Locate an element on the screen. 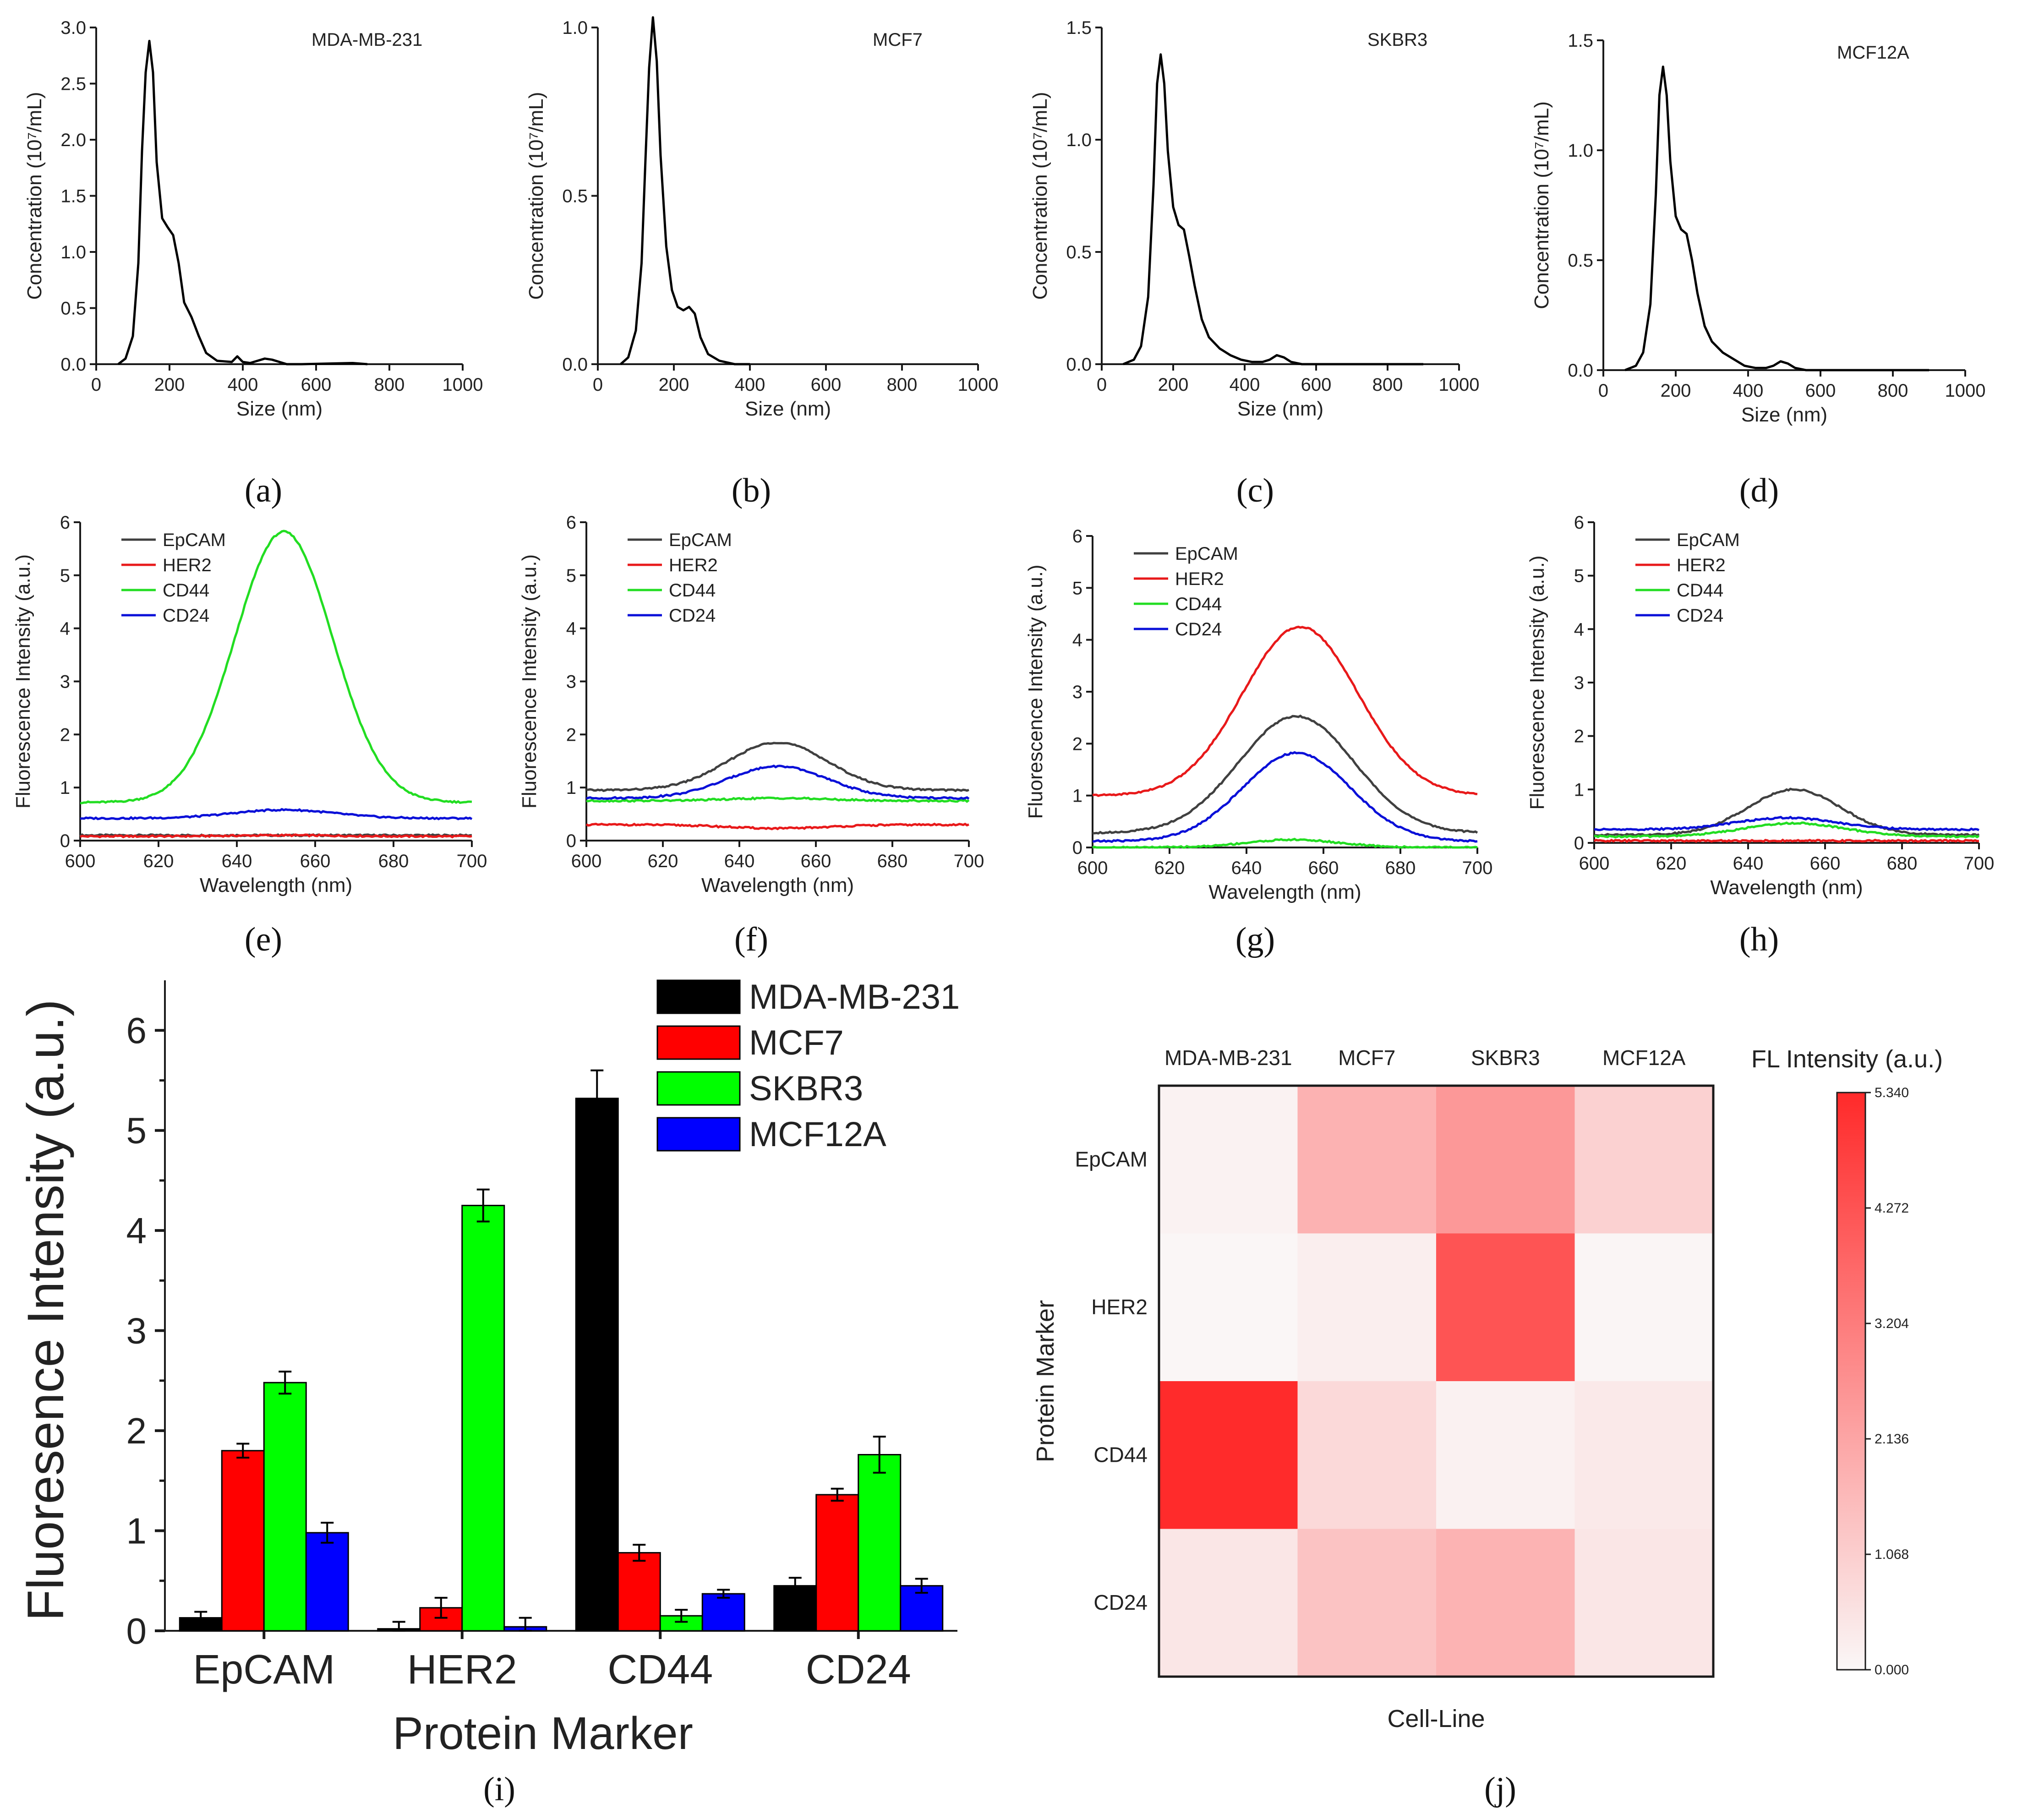 This screenshot has width=2017, height=1820. panel-label-i: (i) is located at coordinates (499, 1789).